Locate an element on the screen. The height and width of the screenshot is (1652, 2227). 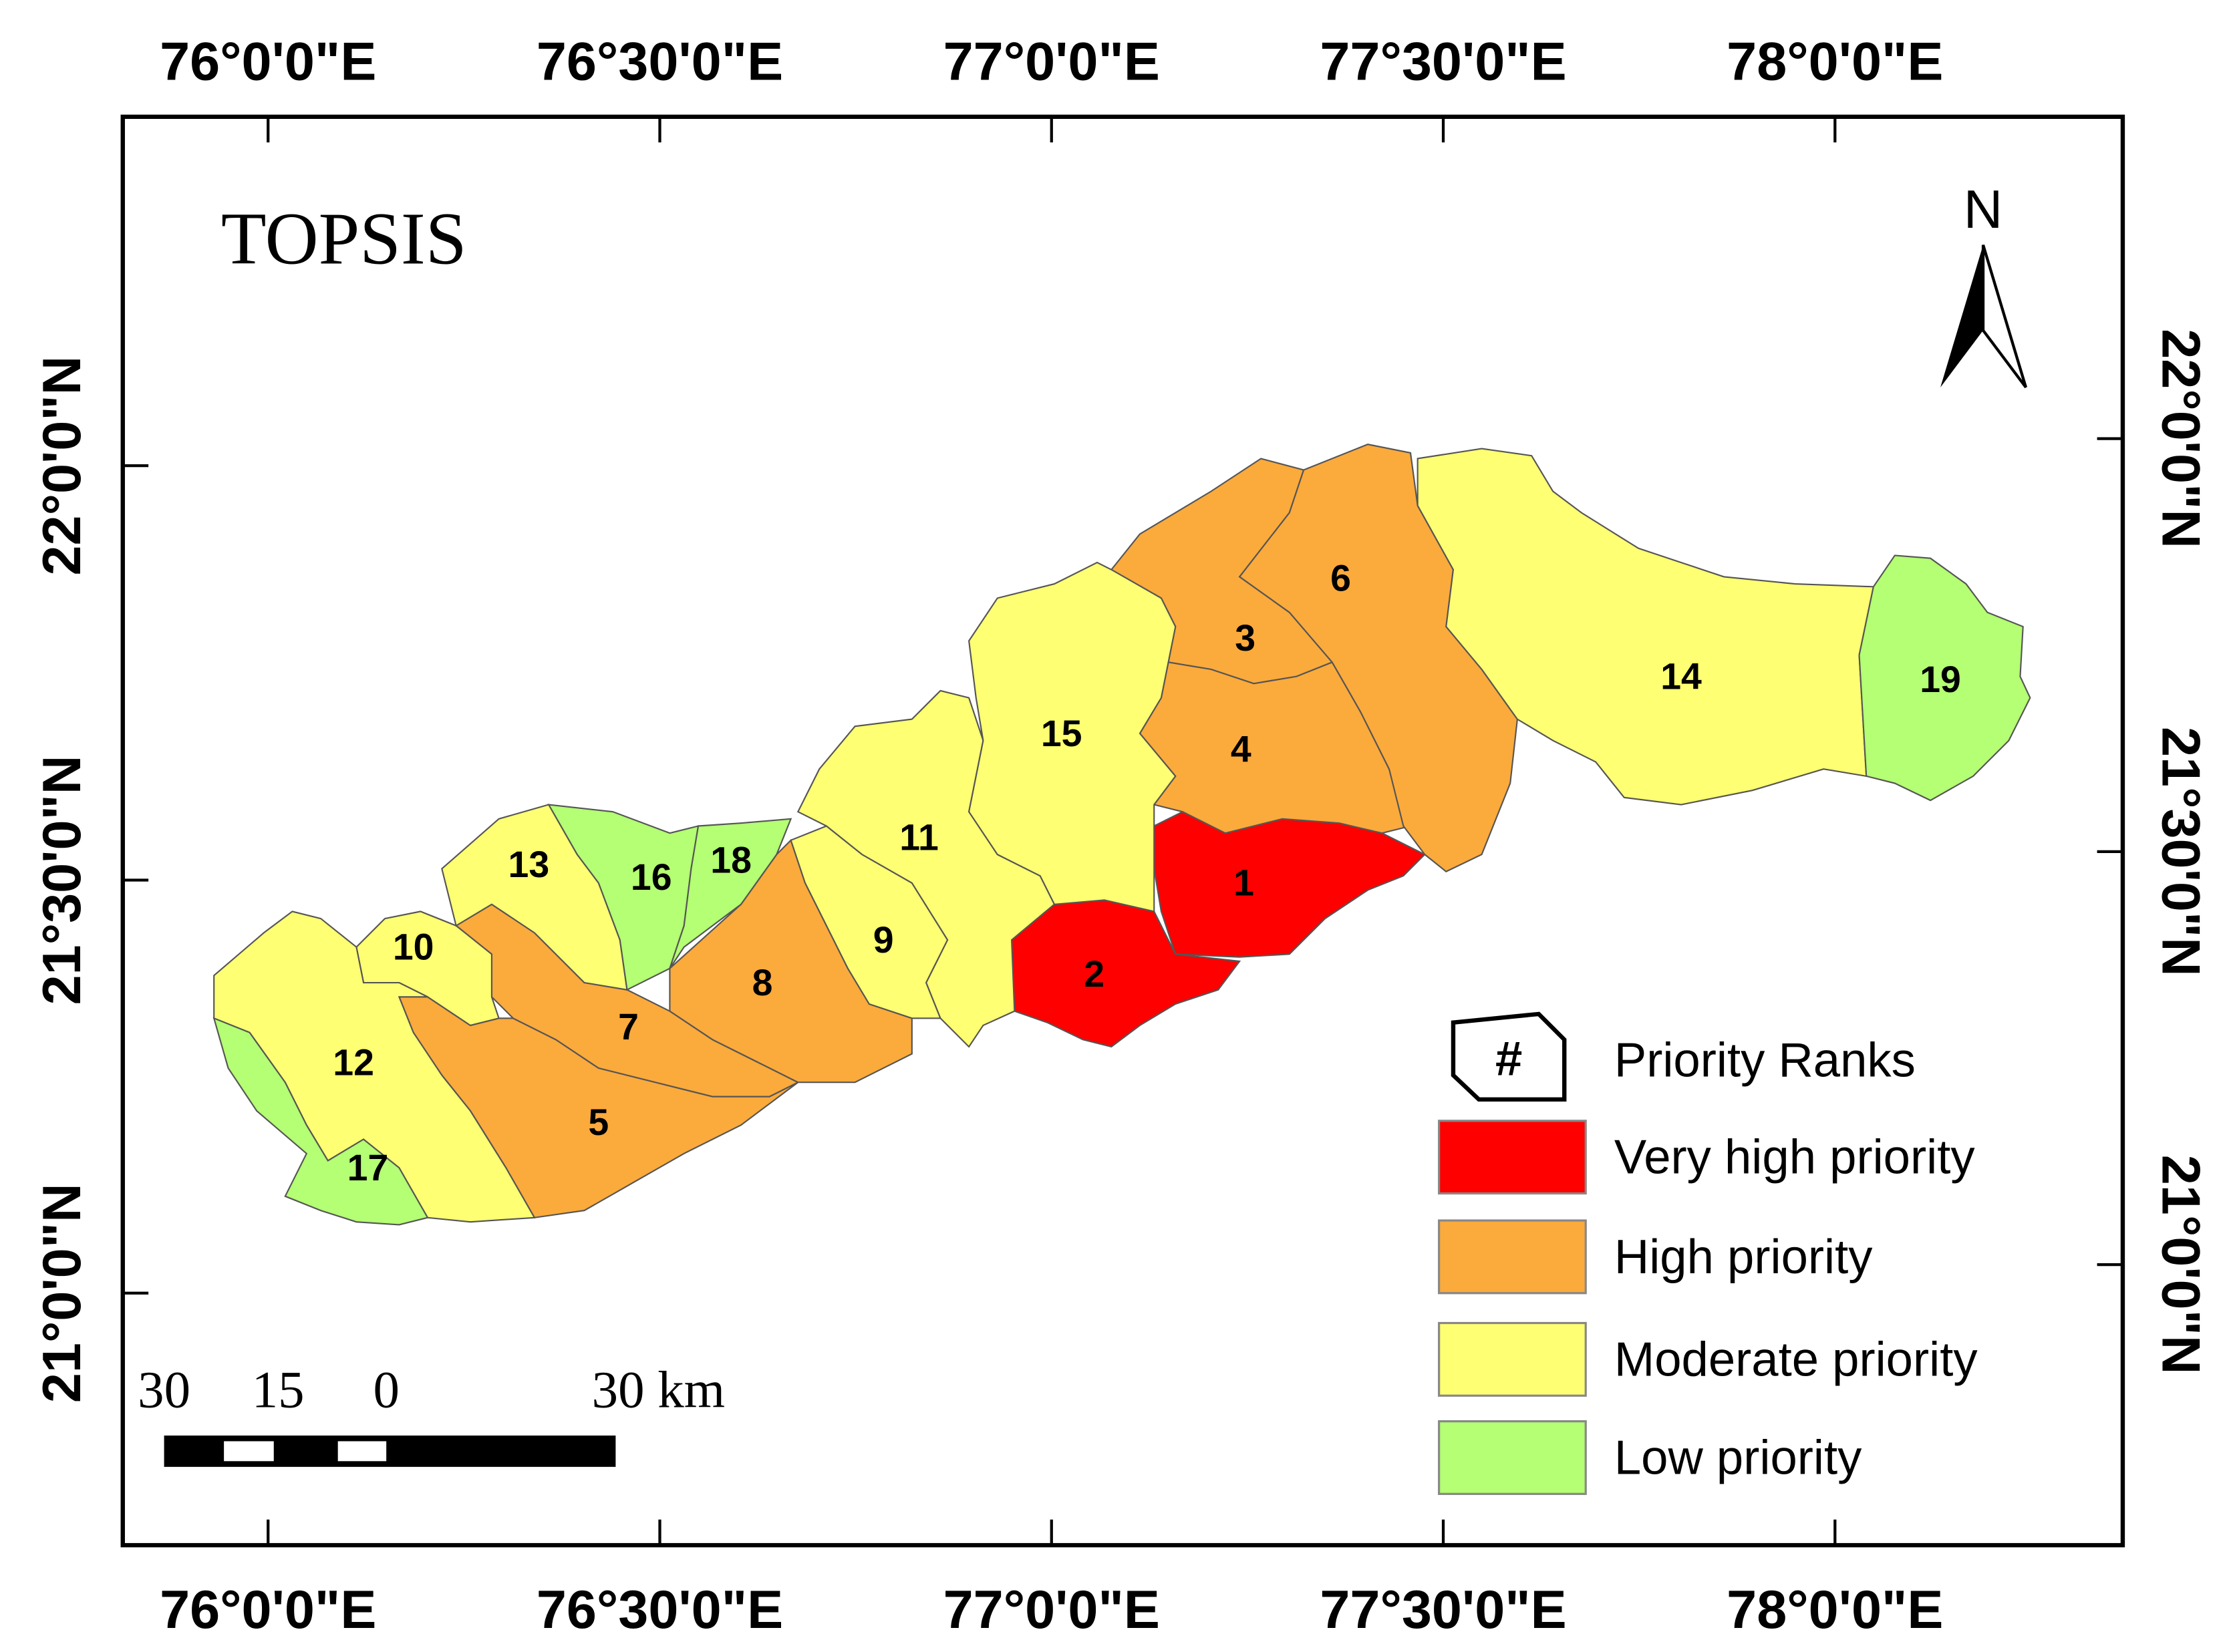
scale-label: 15 is located at coordinates (279, 1390).